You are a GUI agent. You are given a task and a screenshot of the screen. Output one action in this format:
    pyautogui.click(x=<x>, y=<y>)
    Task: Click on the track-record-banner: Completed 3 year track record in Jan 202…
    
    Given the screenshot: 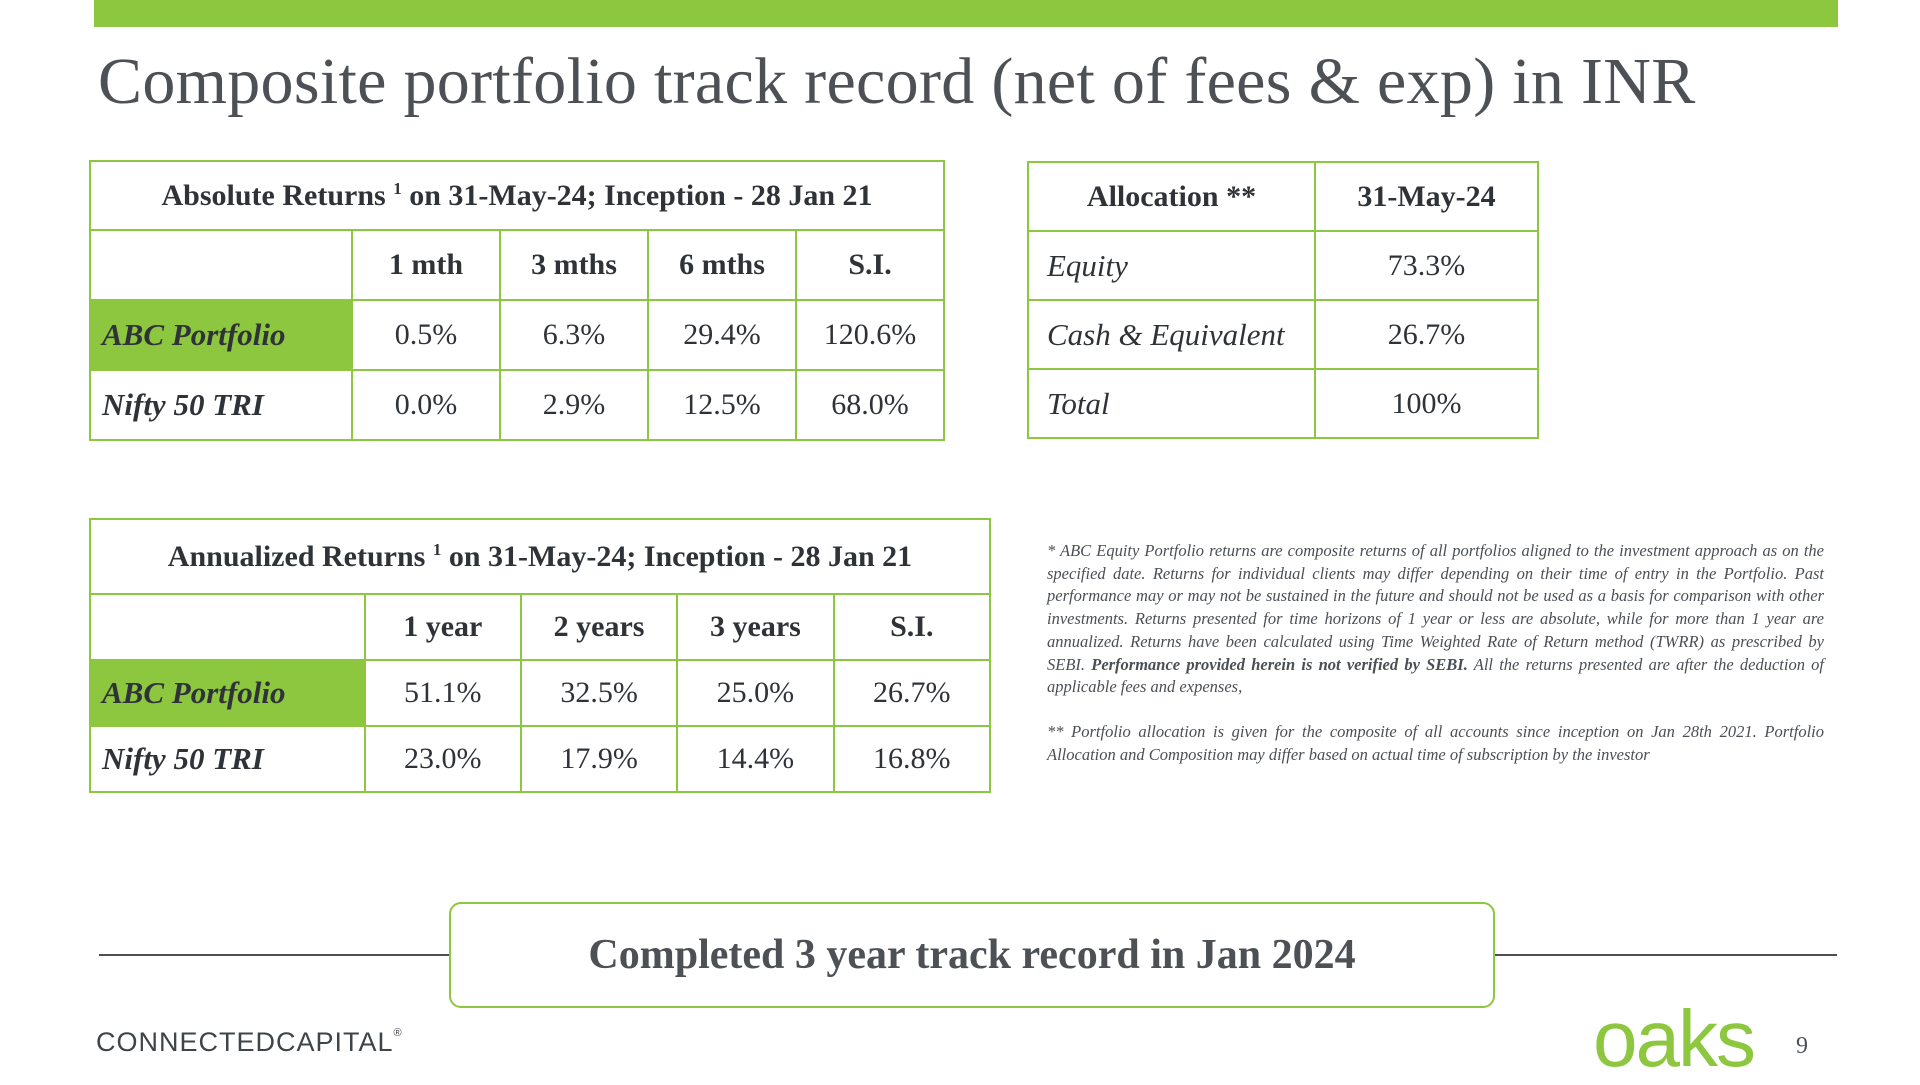 What is the action you would take?
    pyautogui.click(x=972, y=955)
    